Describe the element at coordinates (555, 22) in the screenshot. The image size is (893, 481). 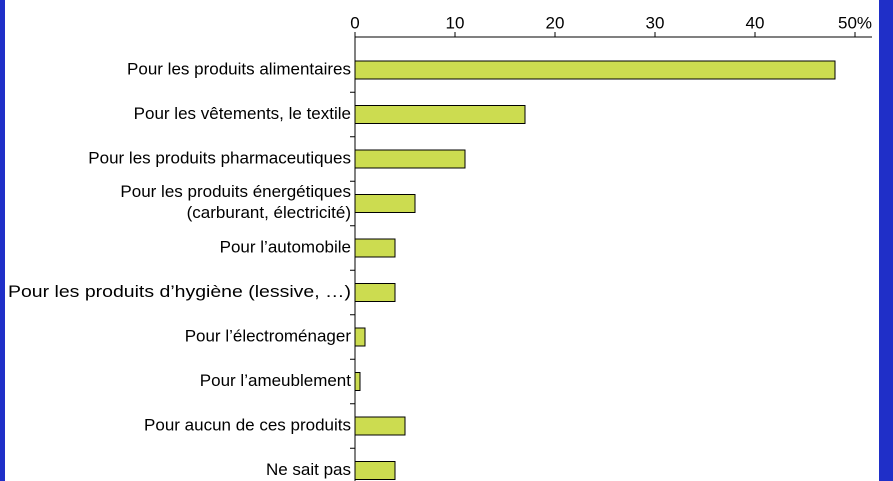
I see `x-tick-label: 20` at that location.